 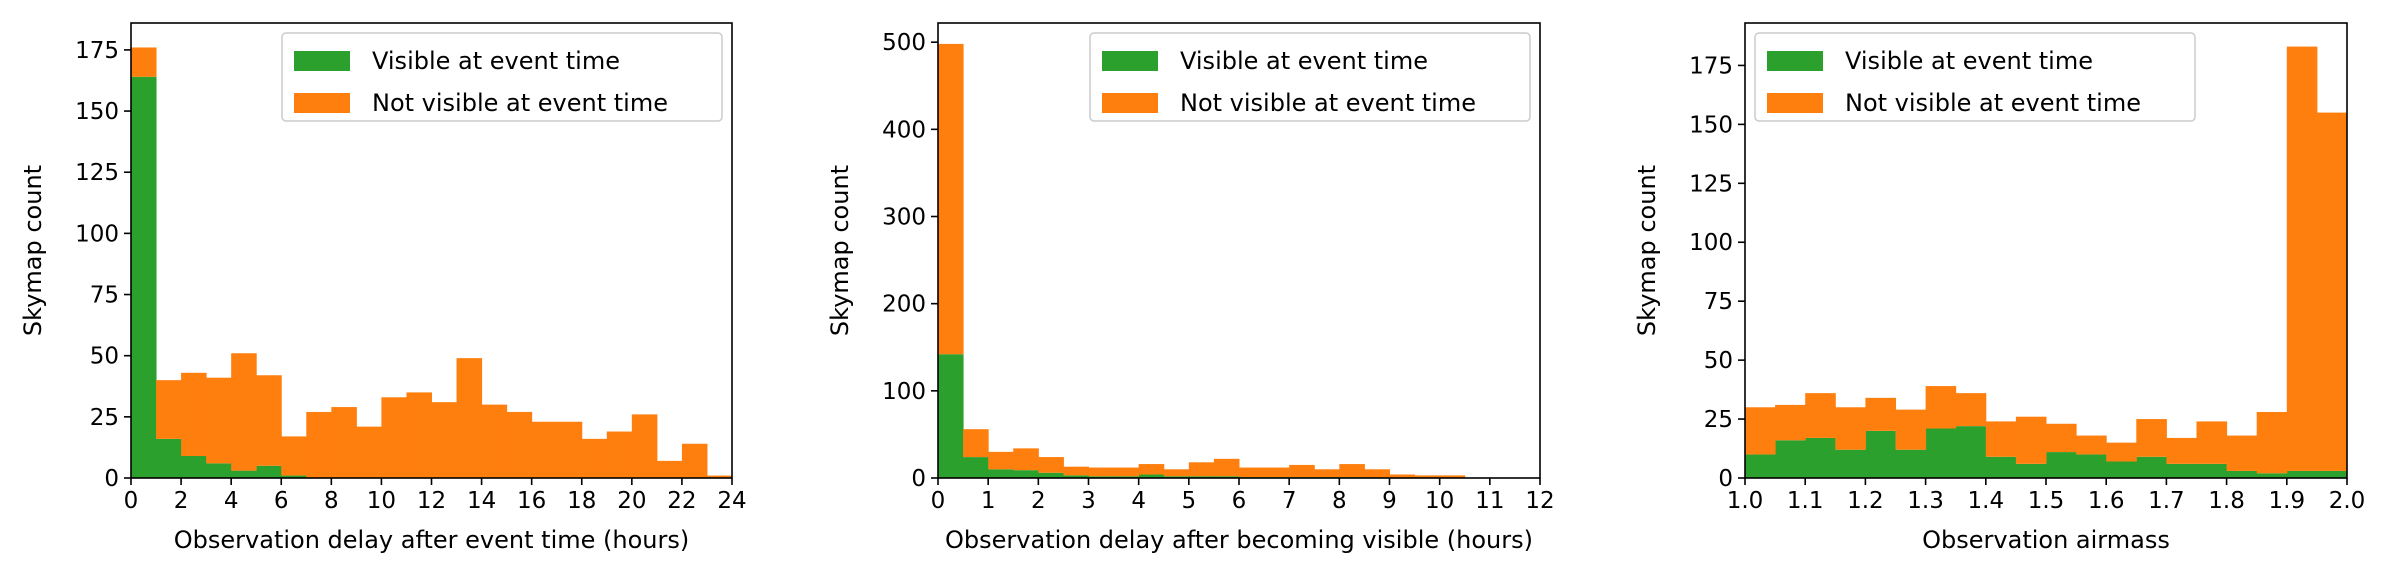 I want to click on x-tick-label: 20, so click(x=631, y=501).